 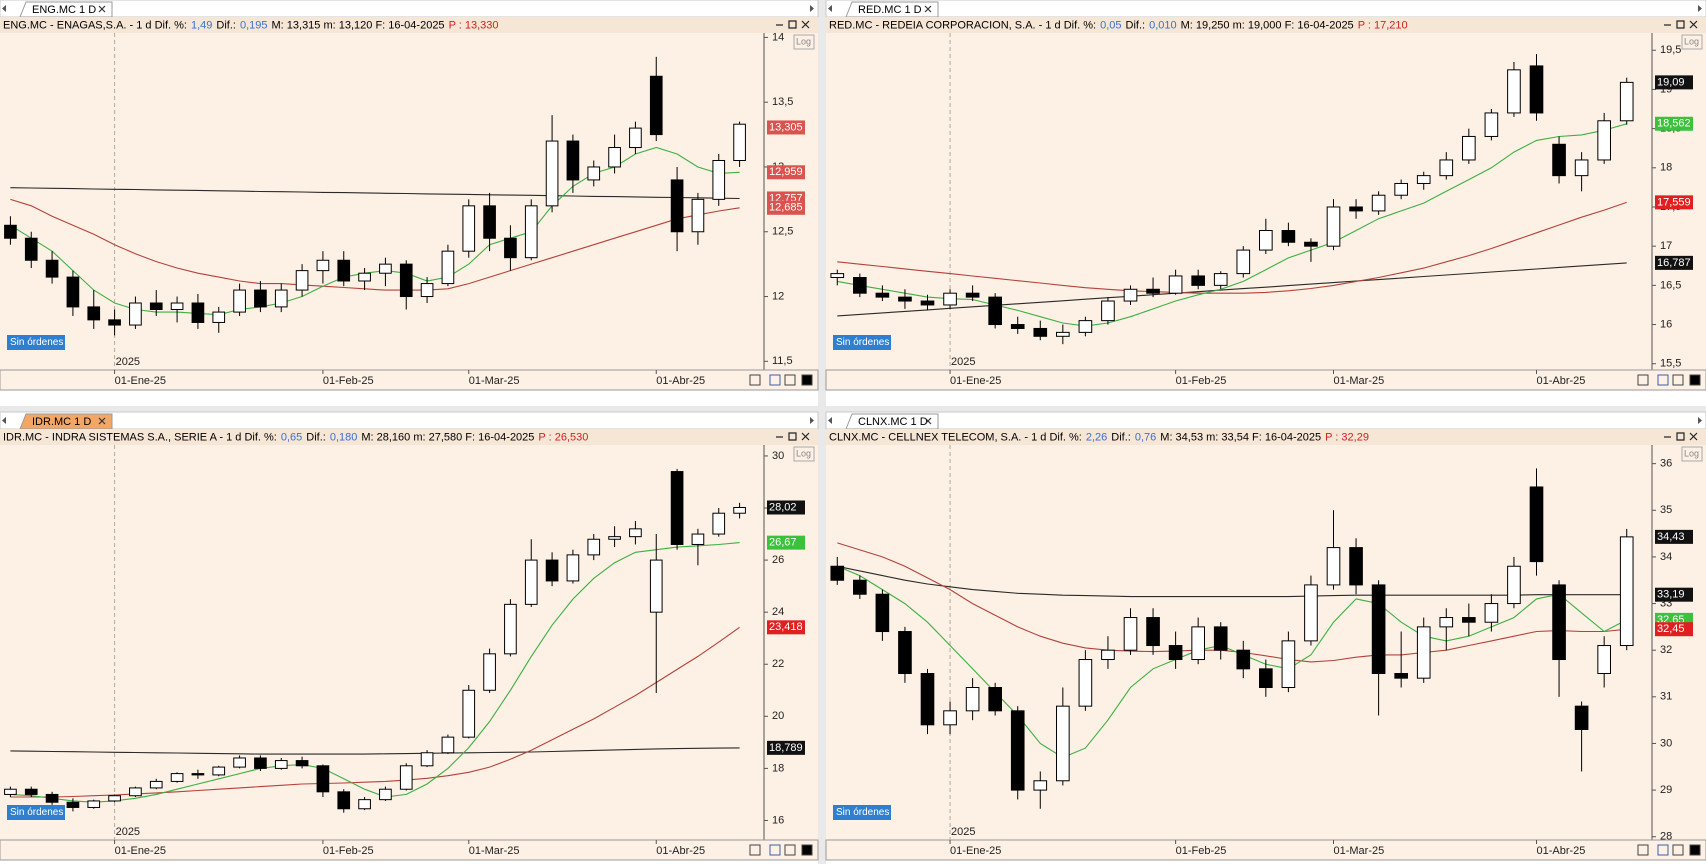 What do you see at coordinates (782, 232) in the screenshot?
I see `y-tick-label: 12,5` at bounding box center [782, 232].